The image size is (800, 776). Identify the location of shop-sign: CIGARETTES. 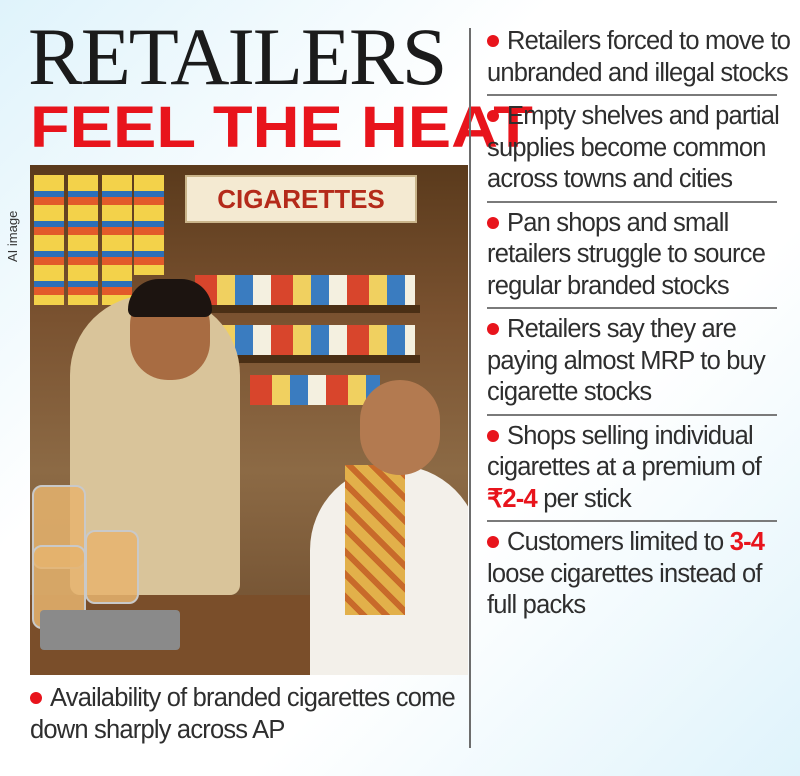
(301, 199).